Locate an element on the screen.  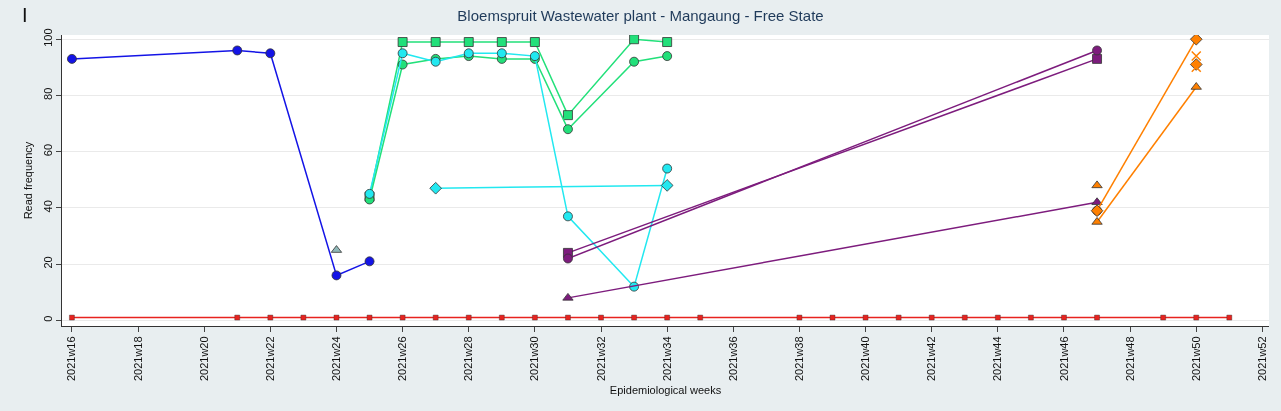
x-tick-label: 2021w28 is located at coordinates (468, 359).